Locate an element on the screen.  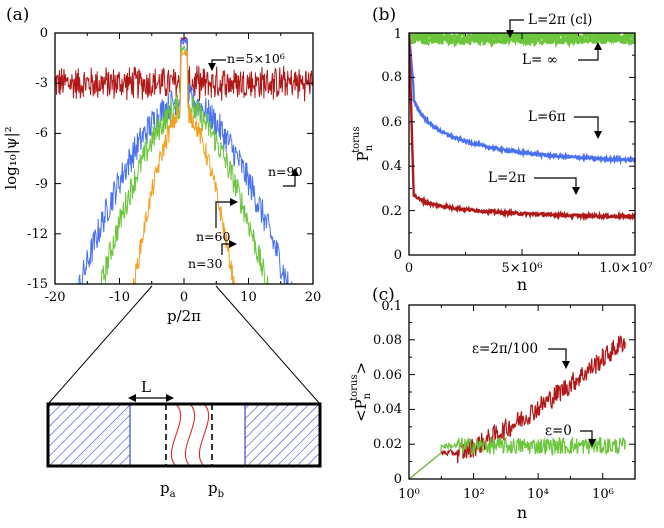
zoom-line-right is located at coordinates (268, 345).